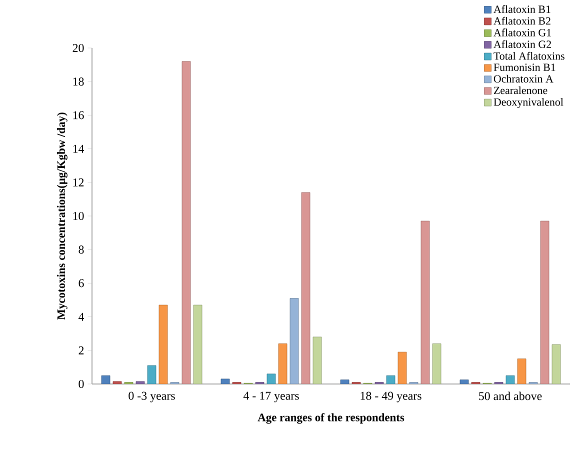 Image resolution: width=579 pixels, height=450 pixels. Describe the element at coordinates (529, 103) in the screenshot. I see `legend-label: Deoxynivalenol` at that location.